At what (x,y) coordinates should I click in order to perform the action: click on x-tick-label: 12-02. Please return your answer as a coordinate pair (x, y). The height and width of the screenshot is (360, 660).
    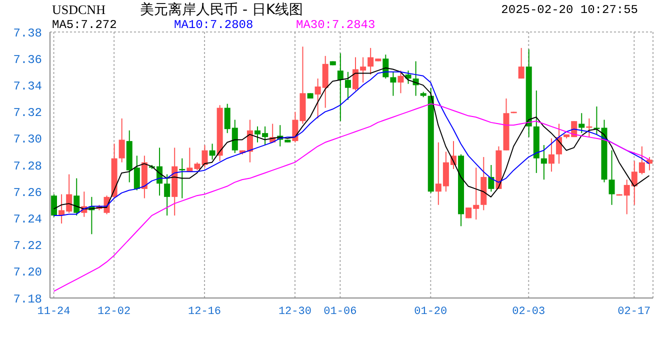
    Looking at the image, I should click on (114, 312).